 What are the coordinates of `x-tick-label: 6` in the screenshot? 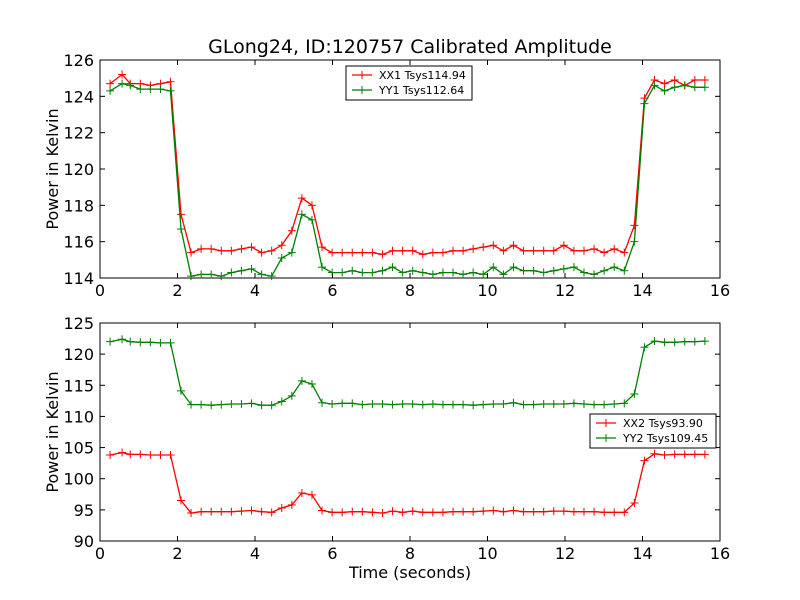 It's located at (332, 290).